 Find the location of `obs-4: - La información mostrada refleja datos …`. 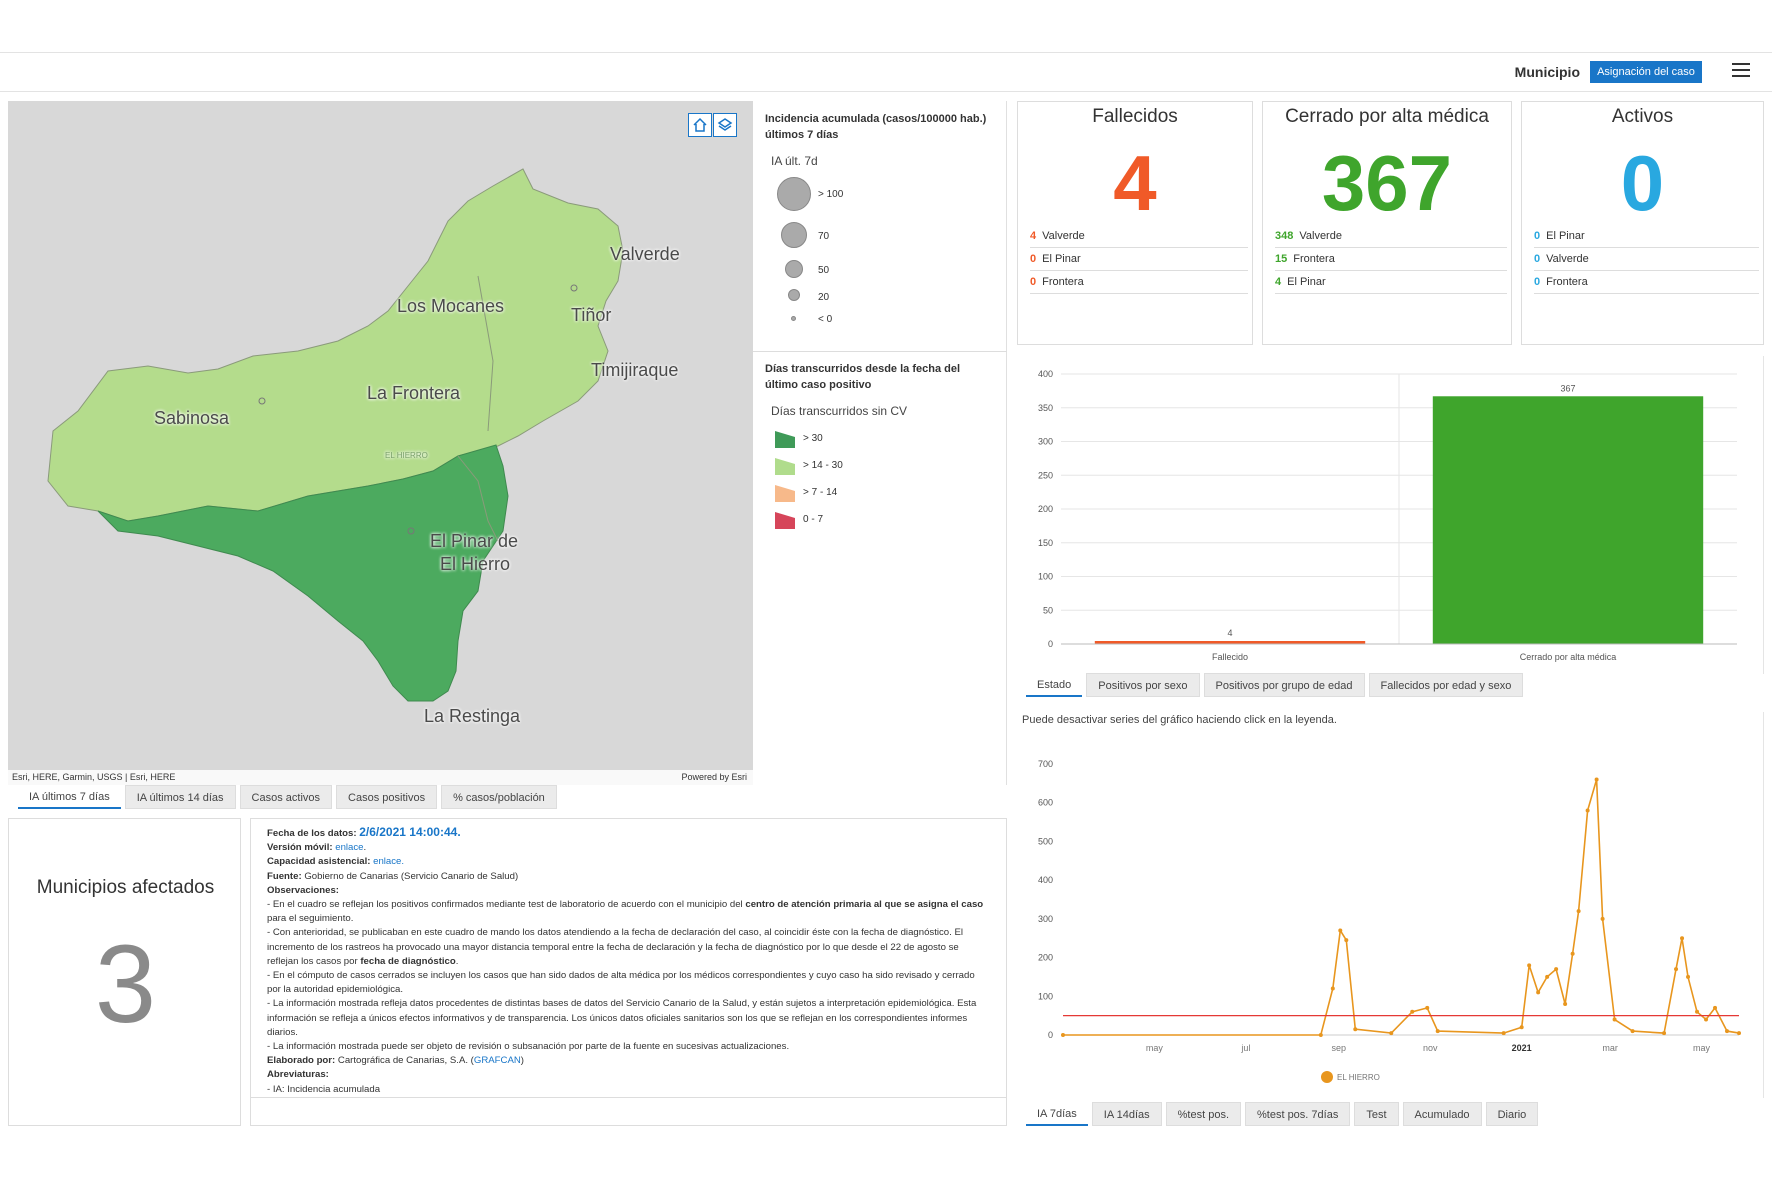

obs-4: - La información mostrada refleja datos … is located at coordinates (622, 1018).